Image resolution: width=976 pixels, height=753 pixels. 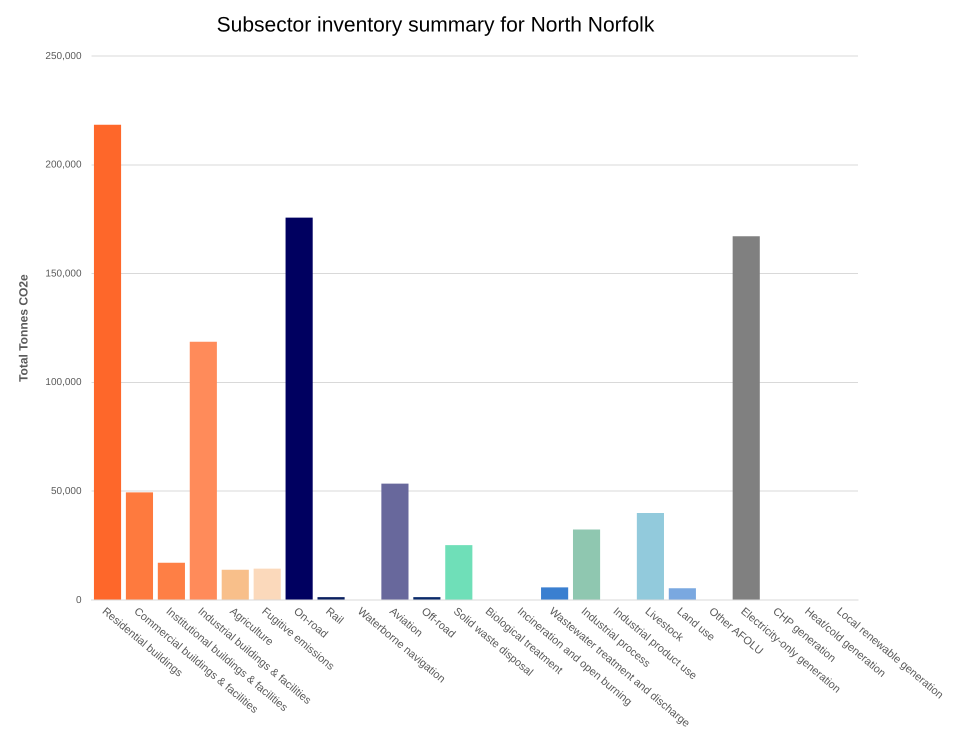 I want to click on y-tick-label: 50,000, so click(x=66, y=491).